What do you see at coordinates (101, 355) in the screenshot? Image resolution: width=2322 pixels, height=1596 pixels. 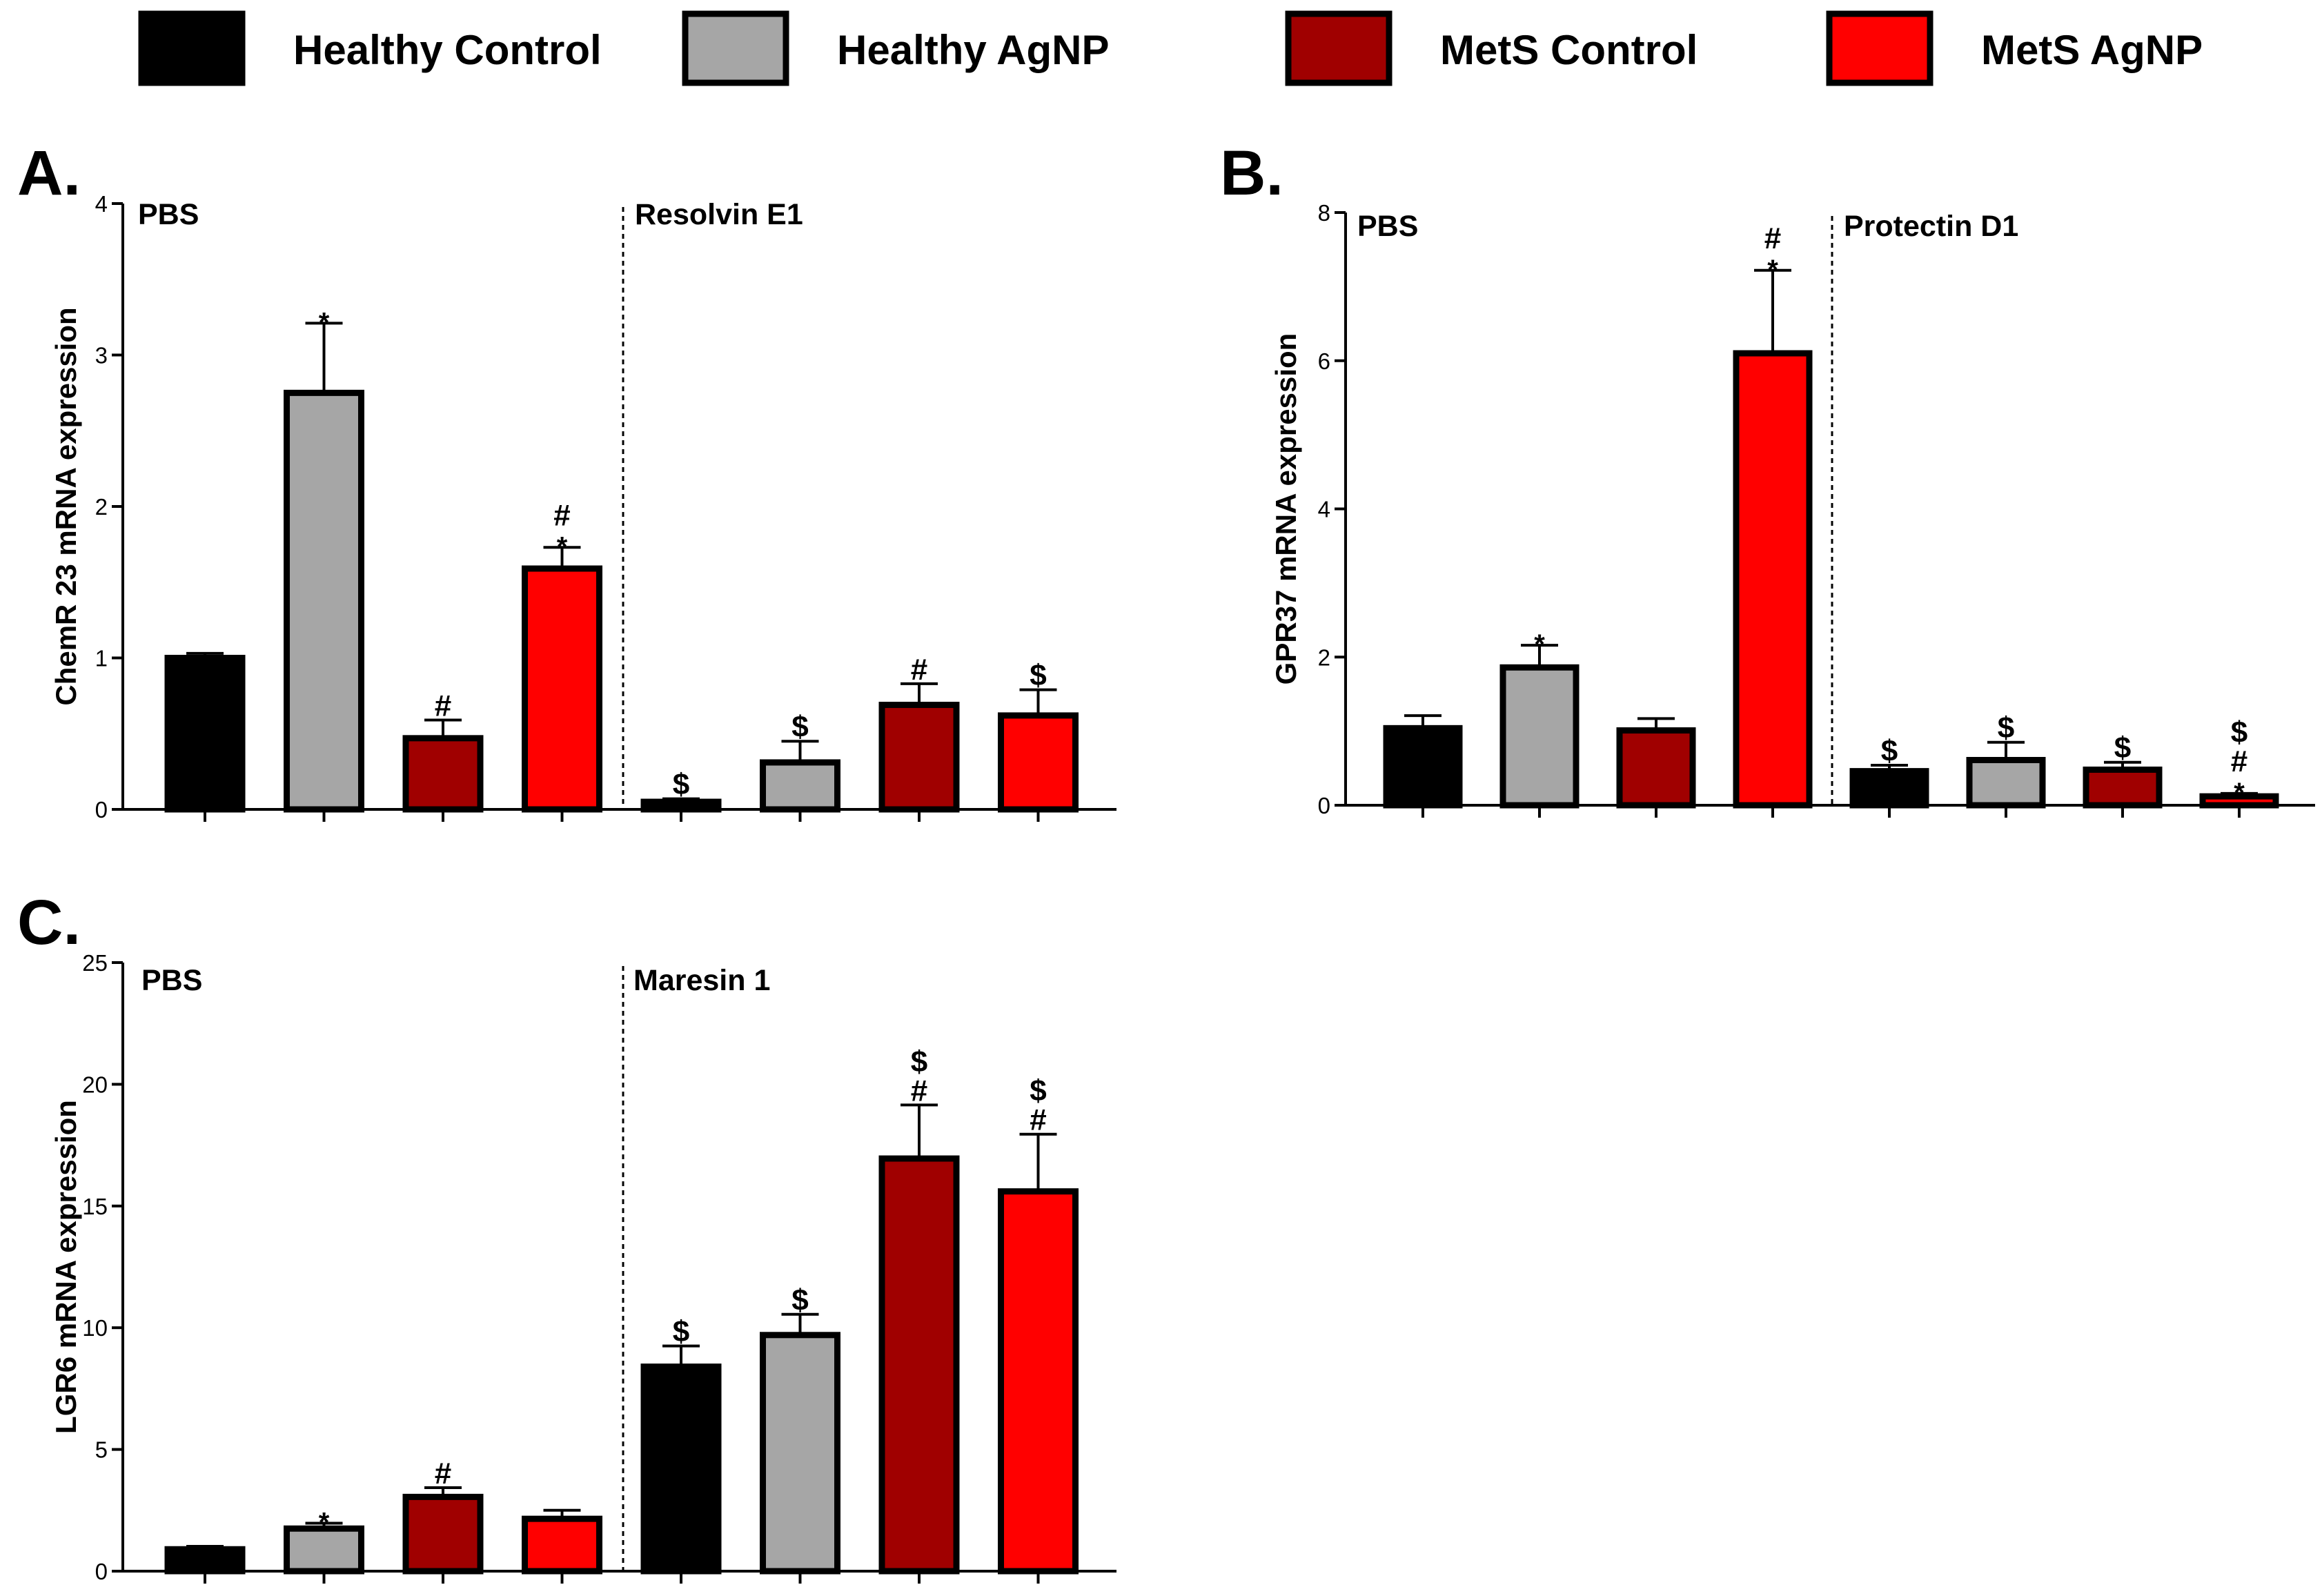 I see `y-tick-label: 3` at bounding box center [101, 355].